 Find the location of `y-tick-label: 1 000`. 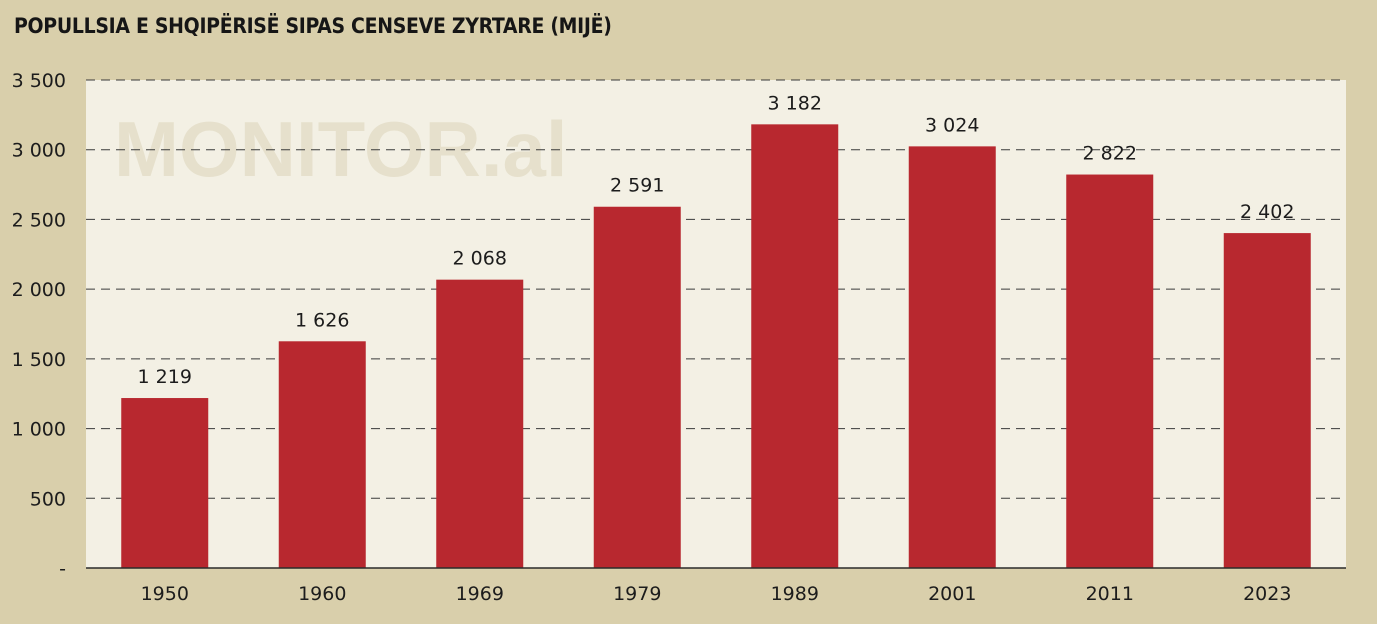

y-tick-label: 1 000 is located at coordinates (39, 430).